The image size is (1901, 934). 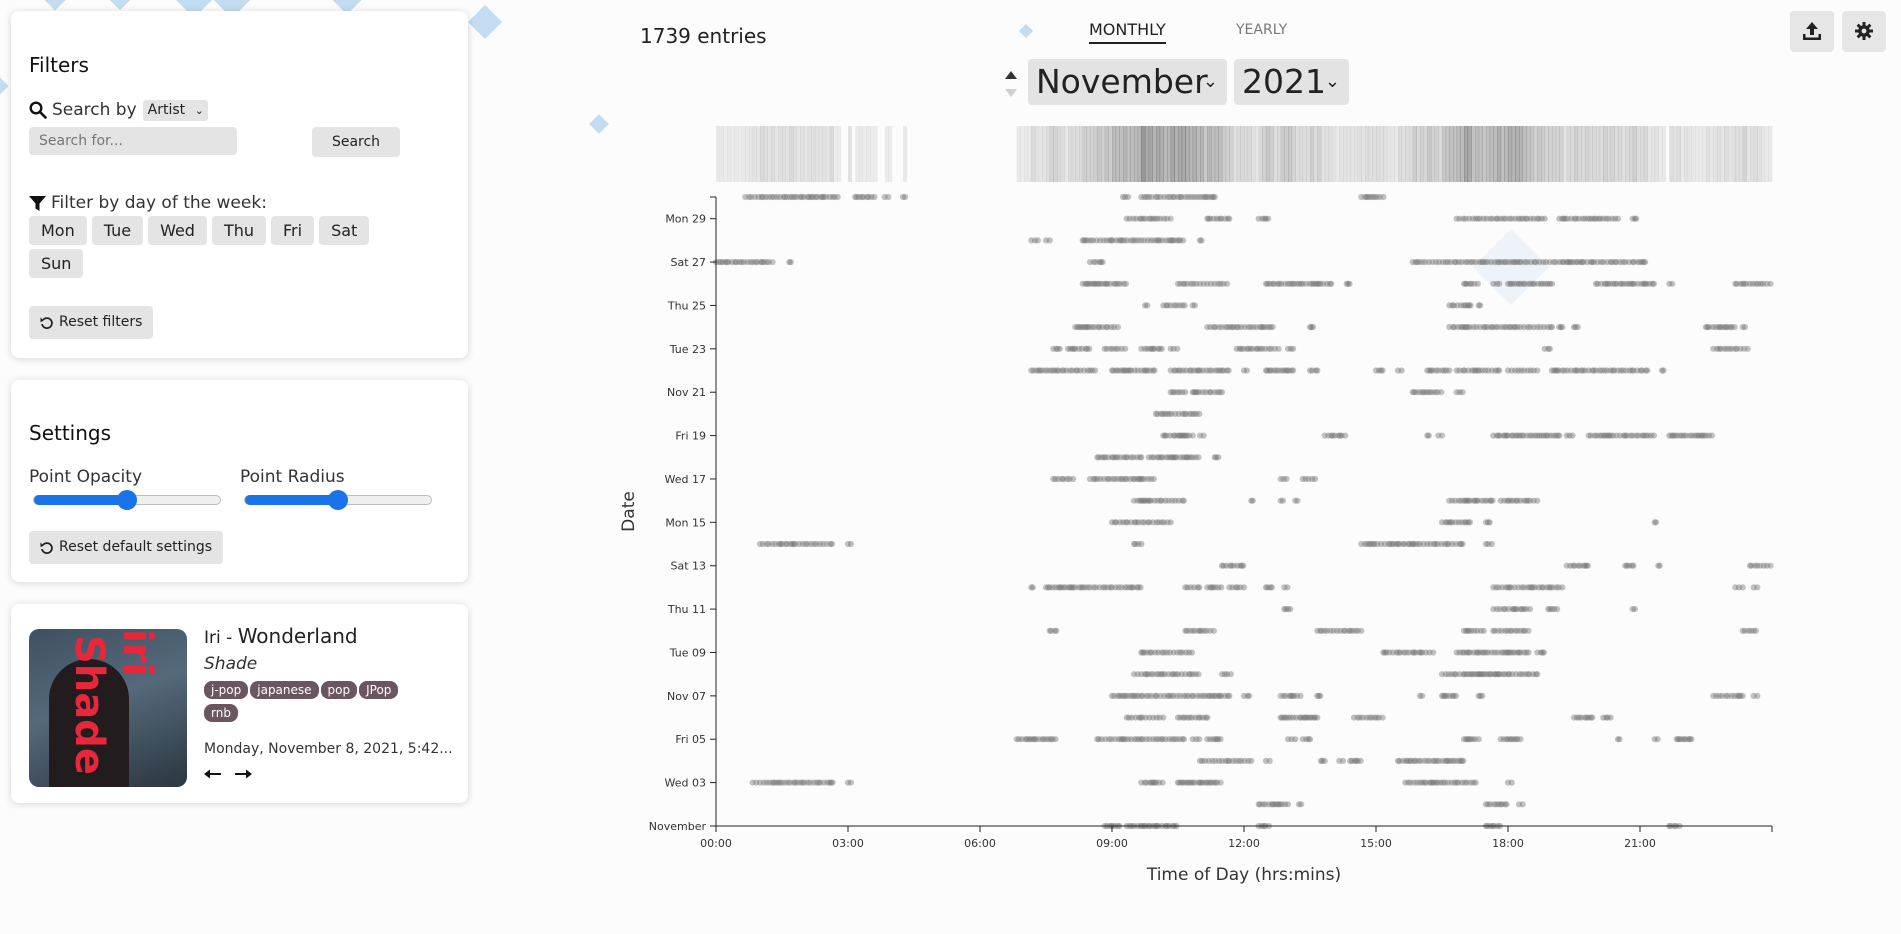 I want to click on day-button-wed: Wed, so click(x=177, y=230).